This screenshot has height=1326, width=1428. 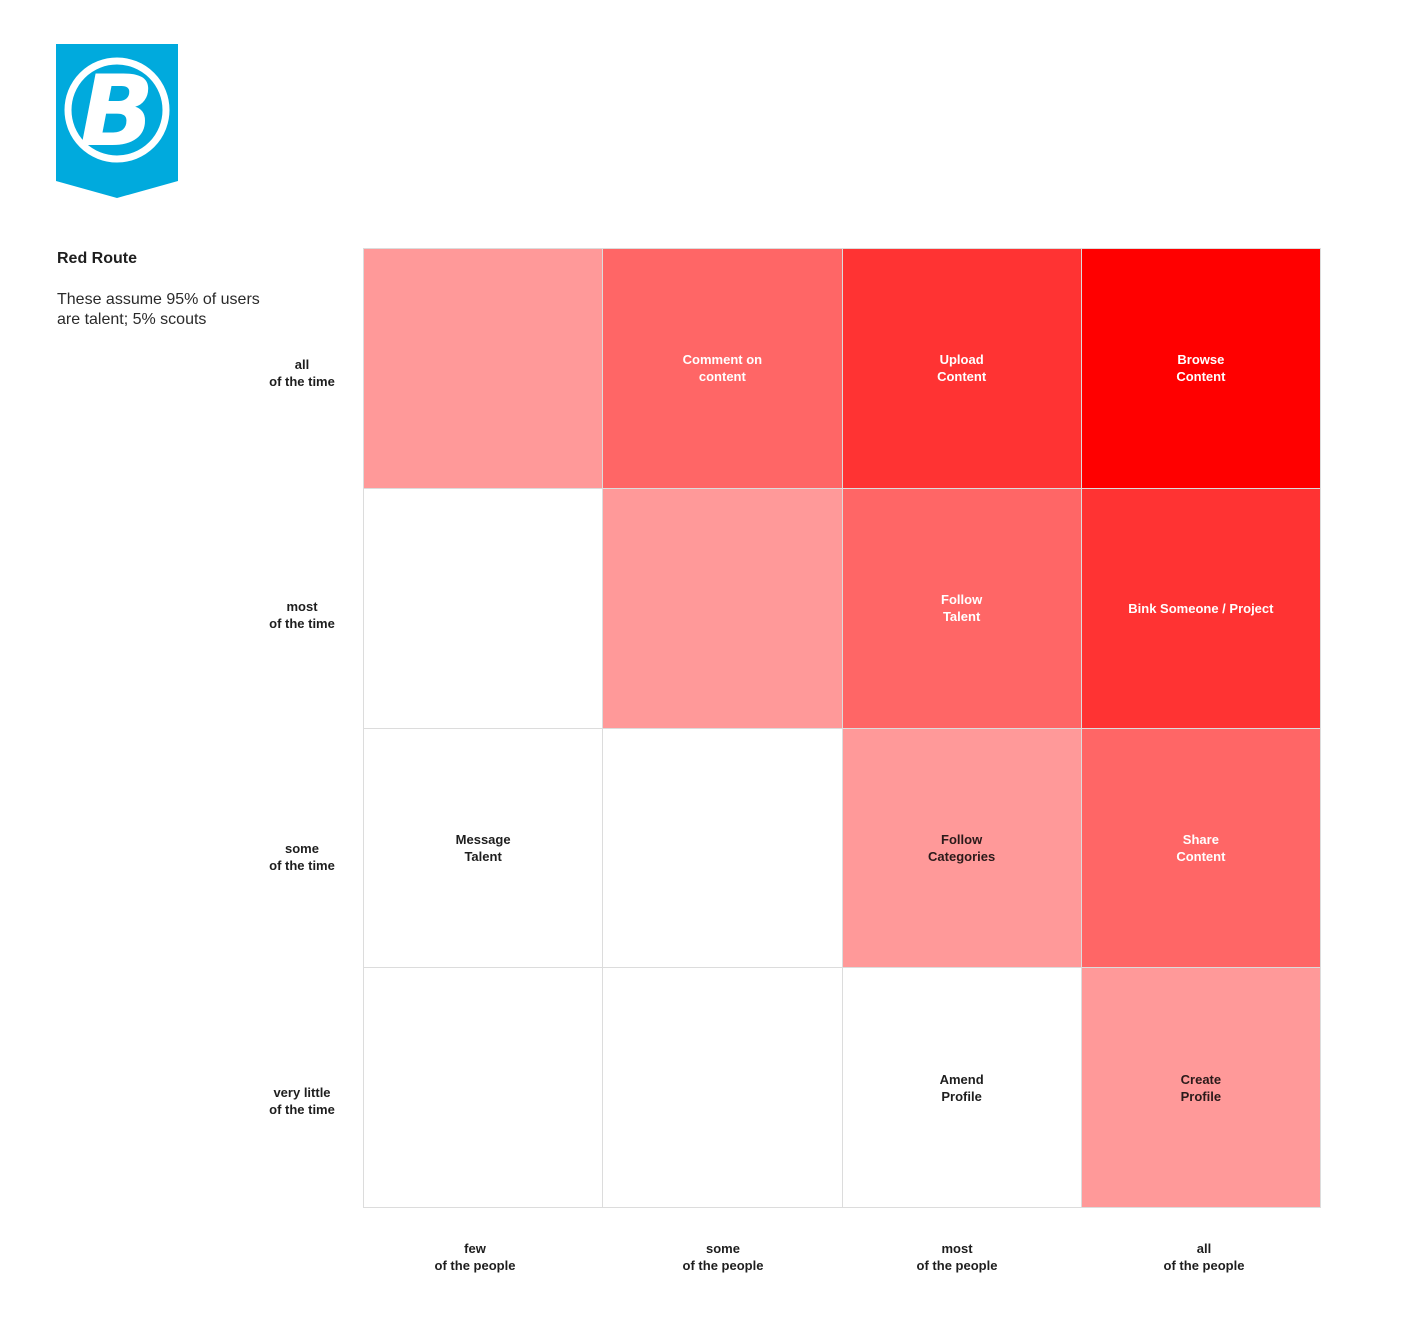 I want to click on column-label-line-1: few, so click(x=475, y=1248).